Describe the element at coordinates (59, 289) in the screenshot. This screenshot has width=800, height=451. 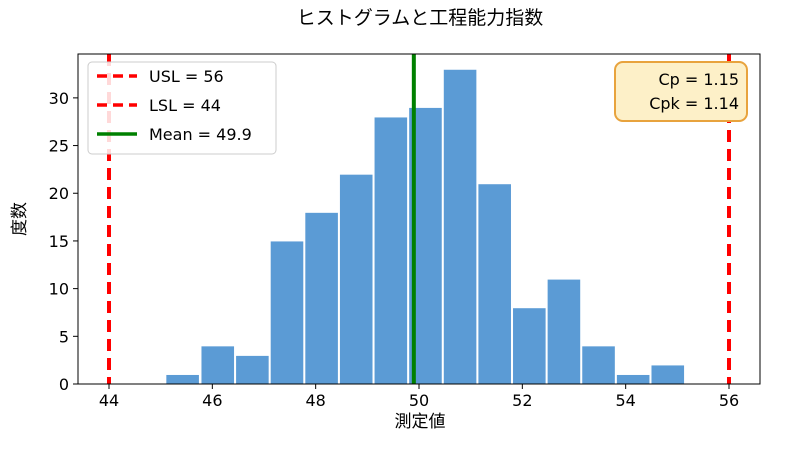
I see `y-tick-label: 10` at that location.